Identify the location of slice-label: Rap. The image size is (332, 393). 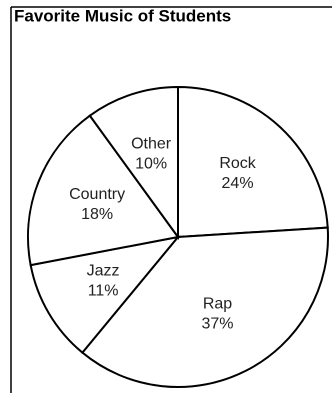
(217, 304).